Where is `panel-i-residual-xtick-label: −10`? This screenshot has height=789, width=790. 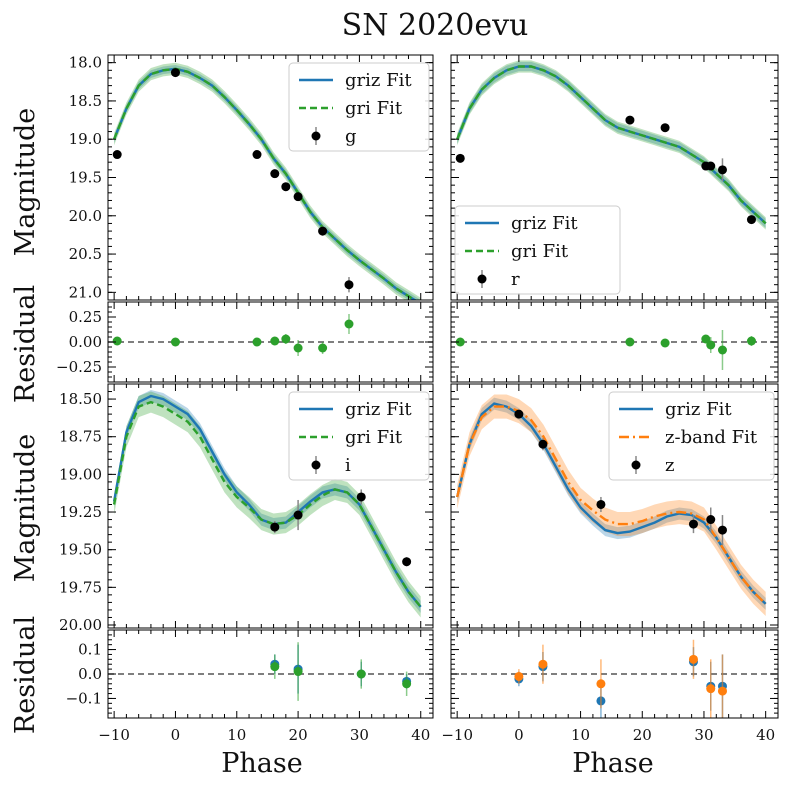 panel-i-residual-xtick-label: −10 is located at coordinates (114, 735).